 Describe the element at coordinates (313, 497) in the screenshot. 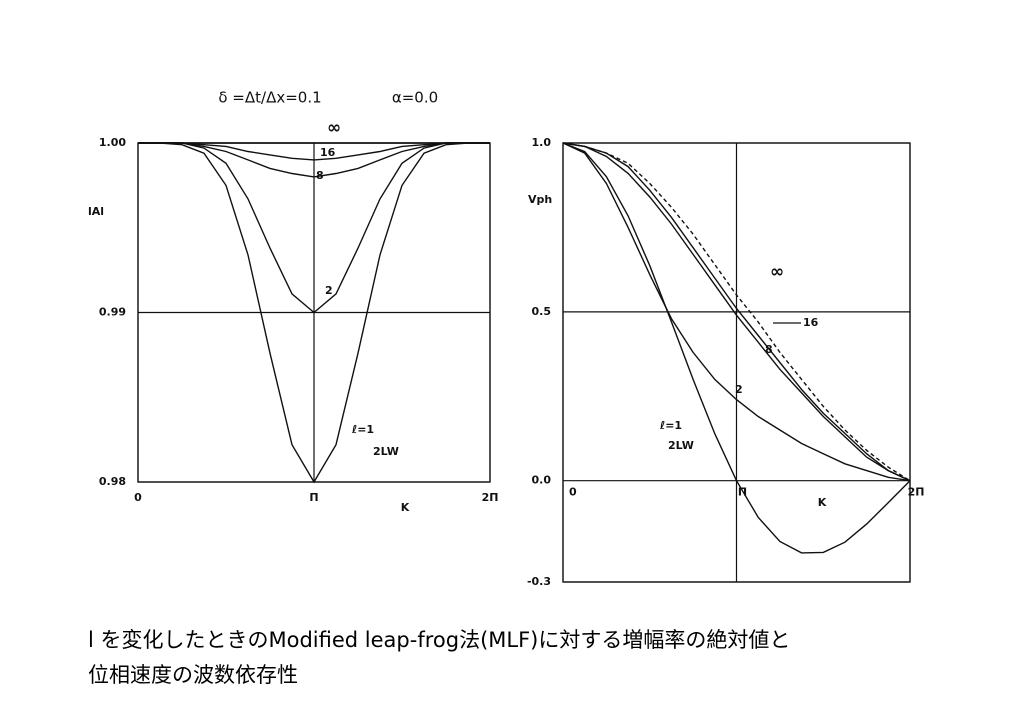

I see `x-tick-label: Π` at that location.